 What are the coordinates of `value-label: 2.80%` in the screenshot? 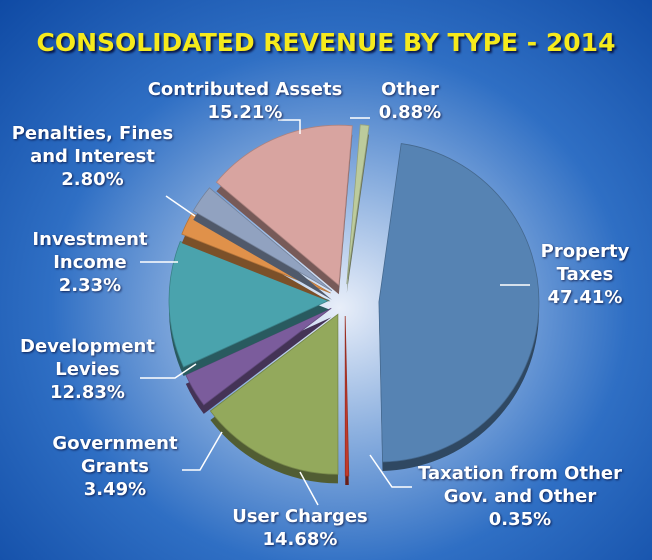 It's located at (92, 179).